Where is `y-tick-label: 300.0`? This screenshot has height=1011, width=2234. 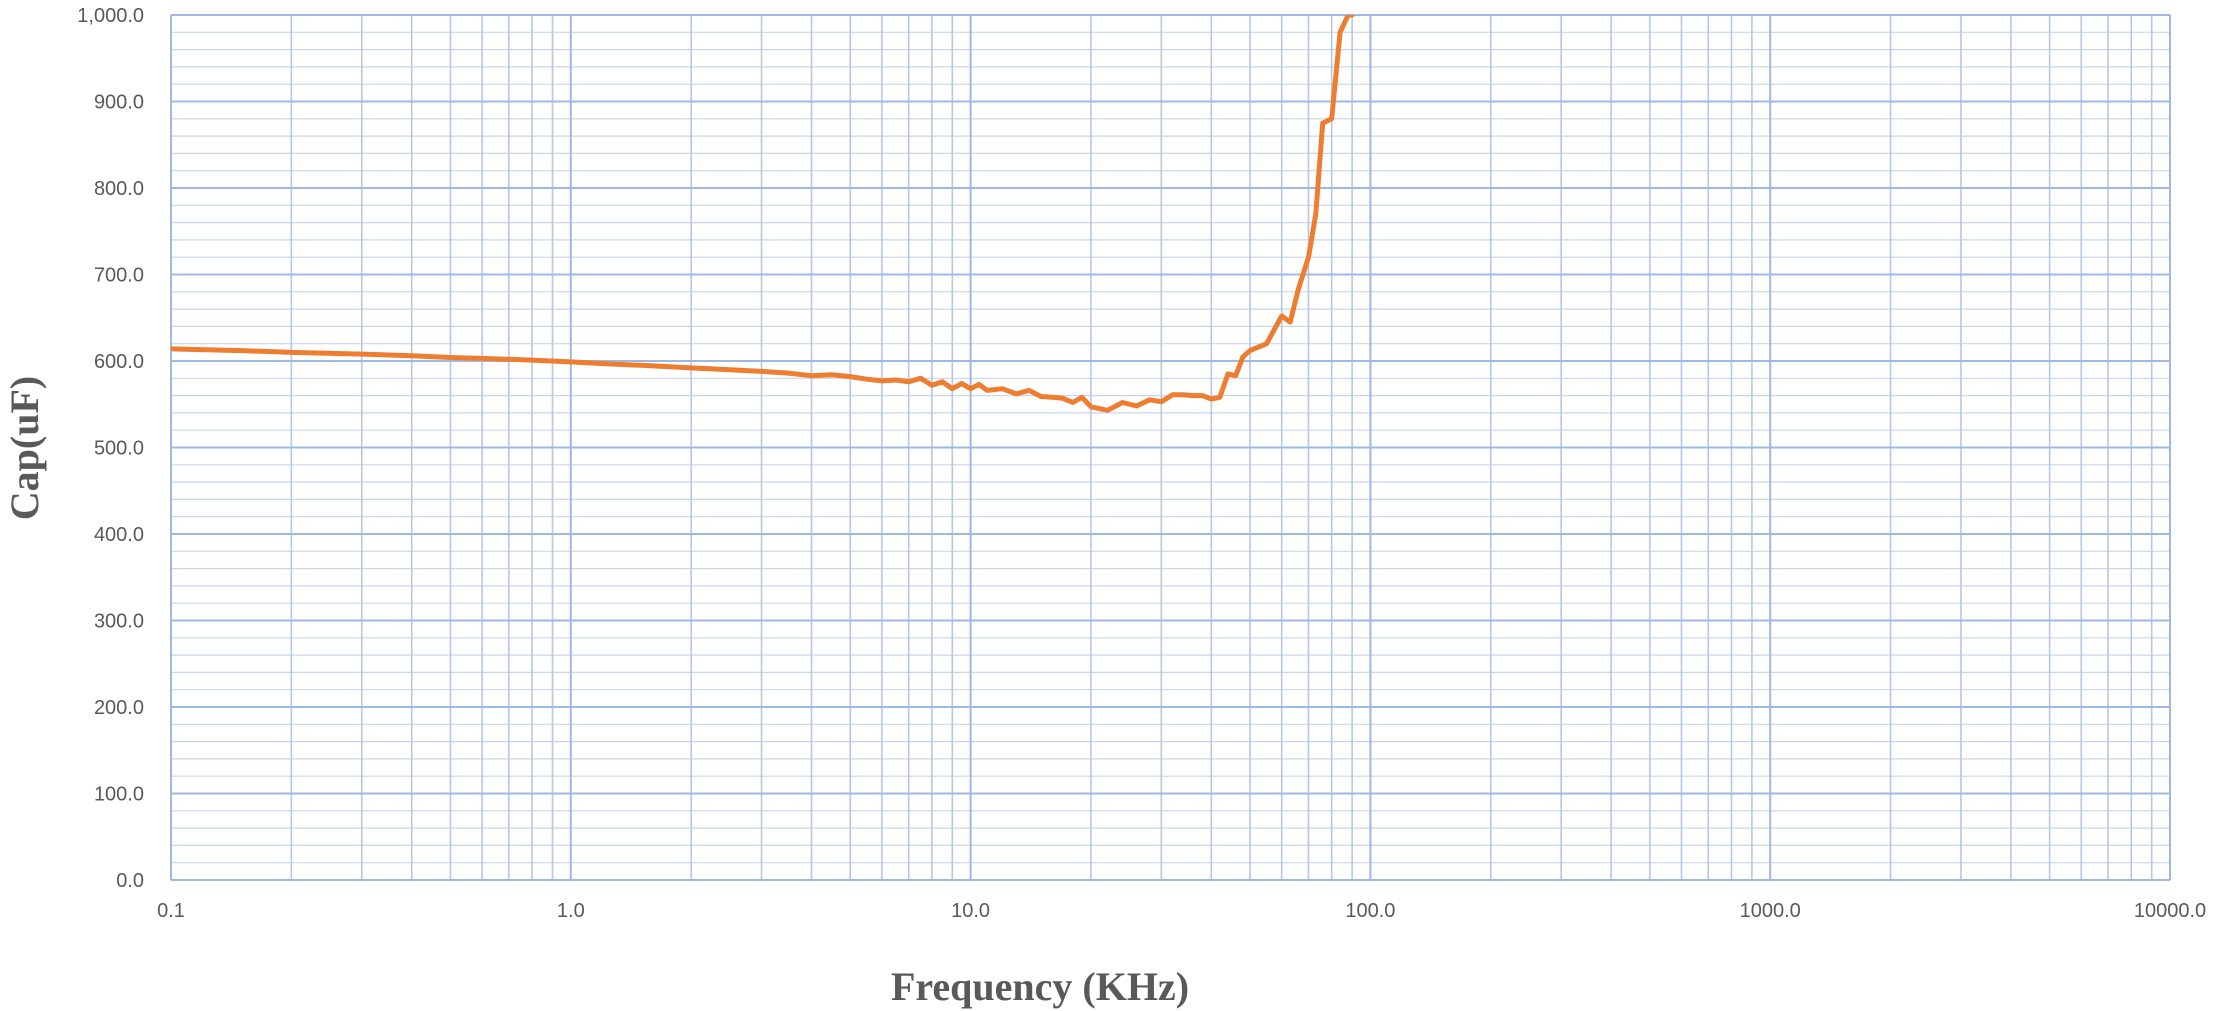 y-tick-label: 300.0 is located at coordinates (119, 622).